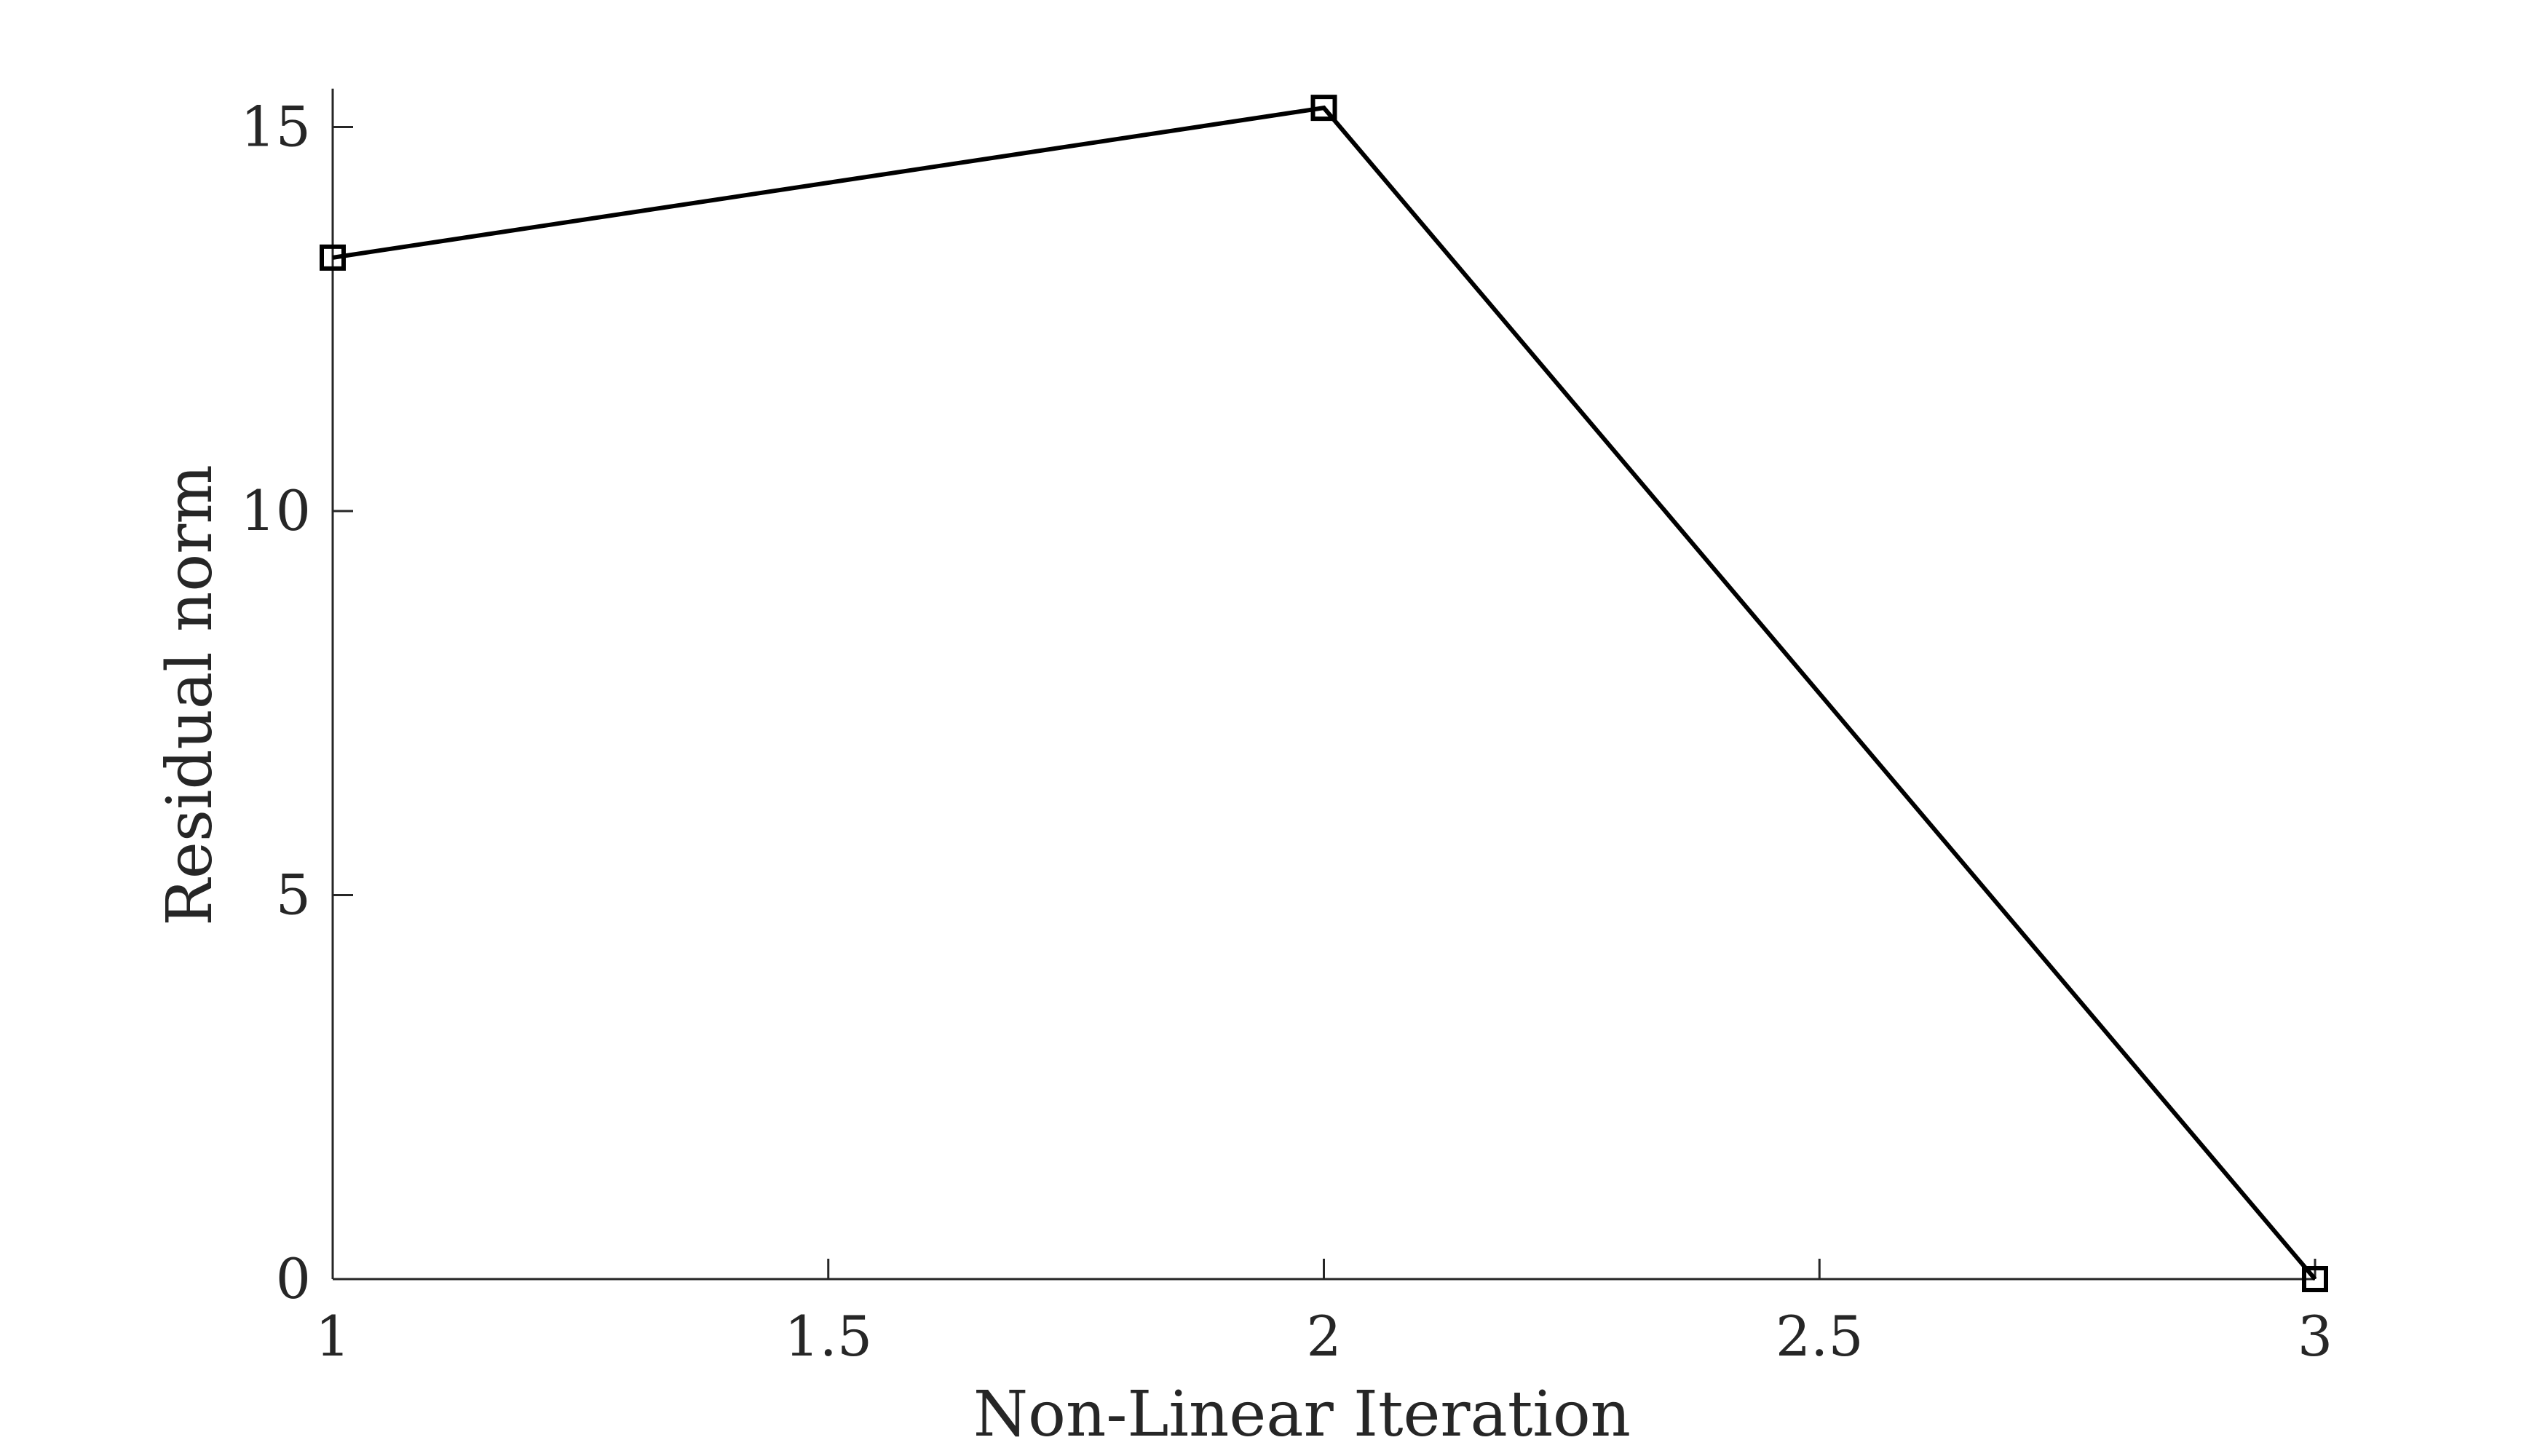  Describe the element at coordinates (1302, 1414) in the screenshot. I see `x-axis-title: Non-Linear Iteration` at that location.